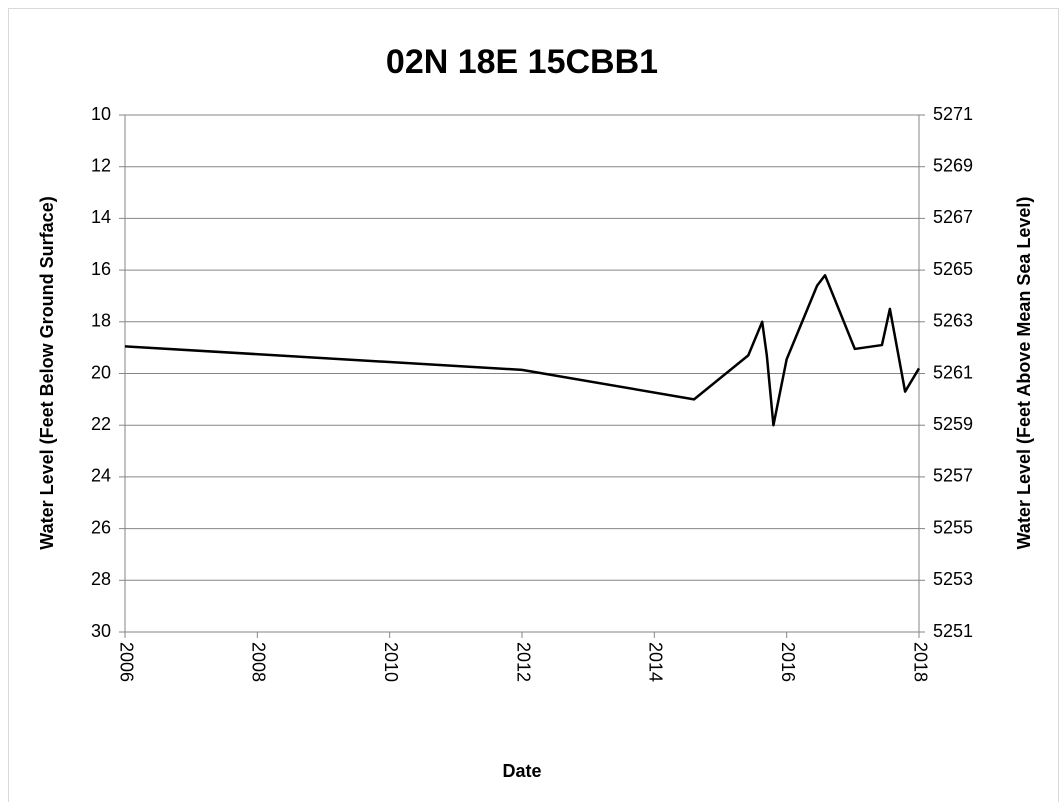  I want to click on y-tick-label: 10, so click(101, 114).